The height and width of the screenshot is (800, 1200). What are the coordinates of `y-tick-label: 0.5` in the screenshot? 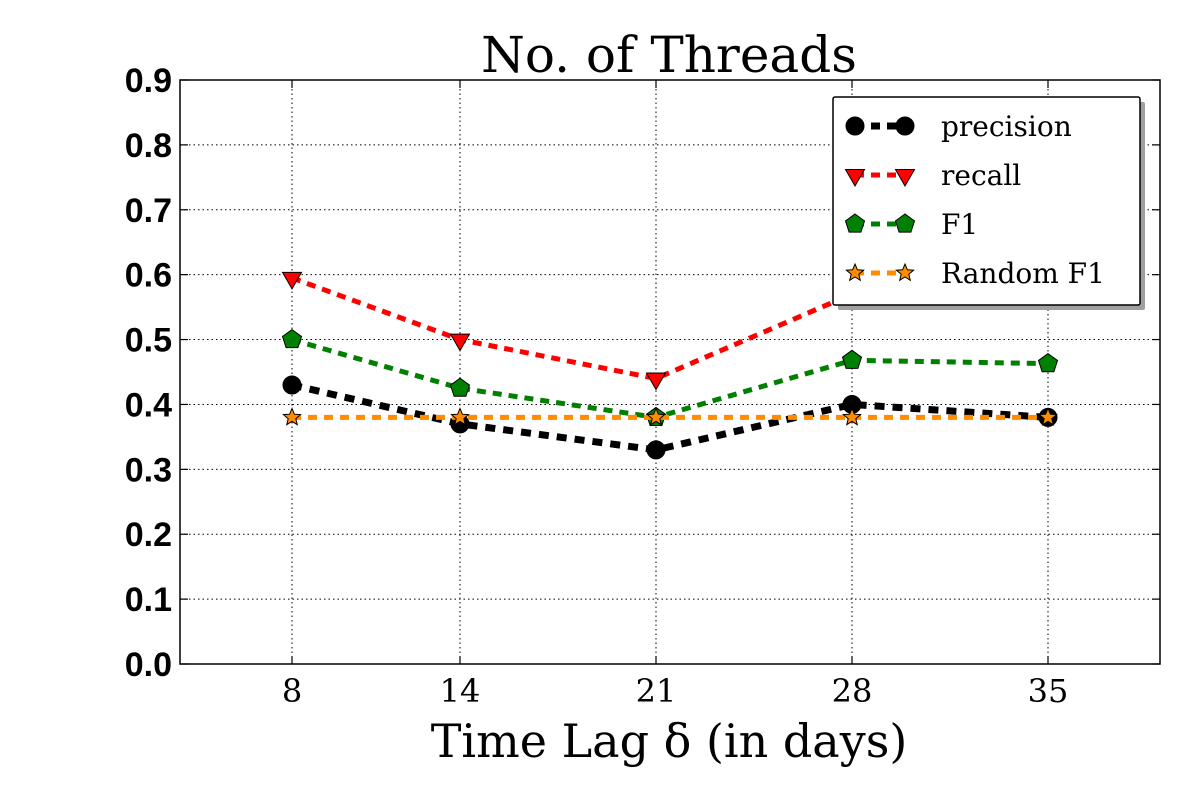 It's located at (148, 341).